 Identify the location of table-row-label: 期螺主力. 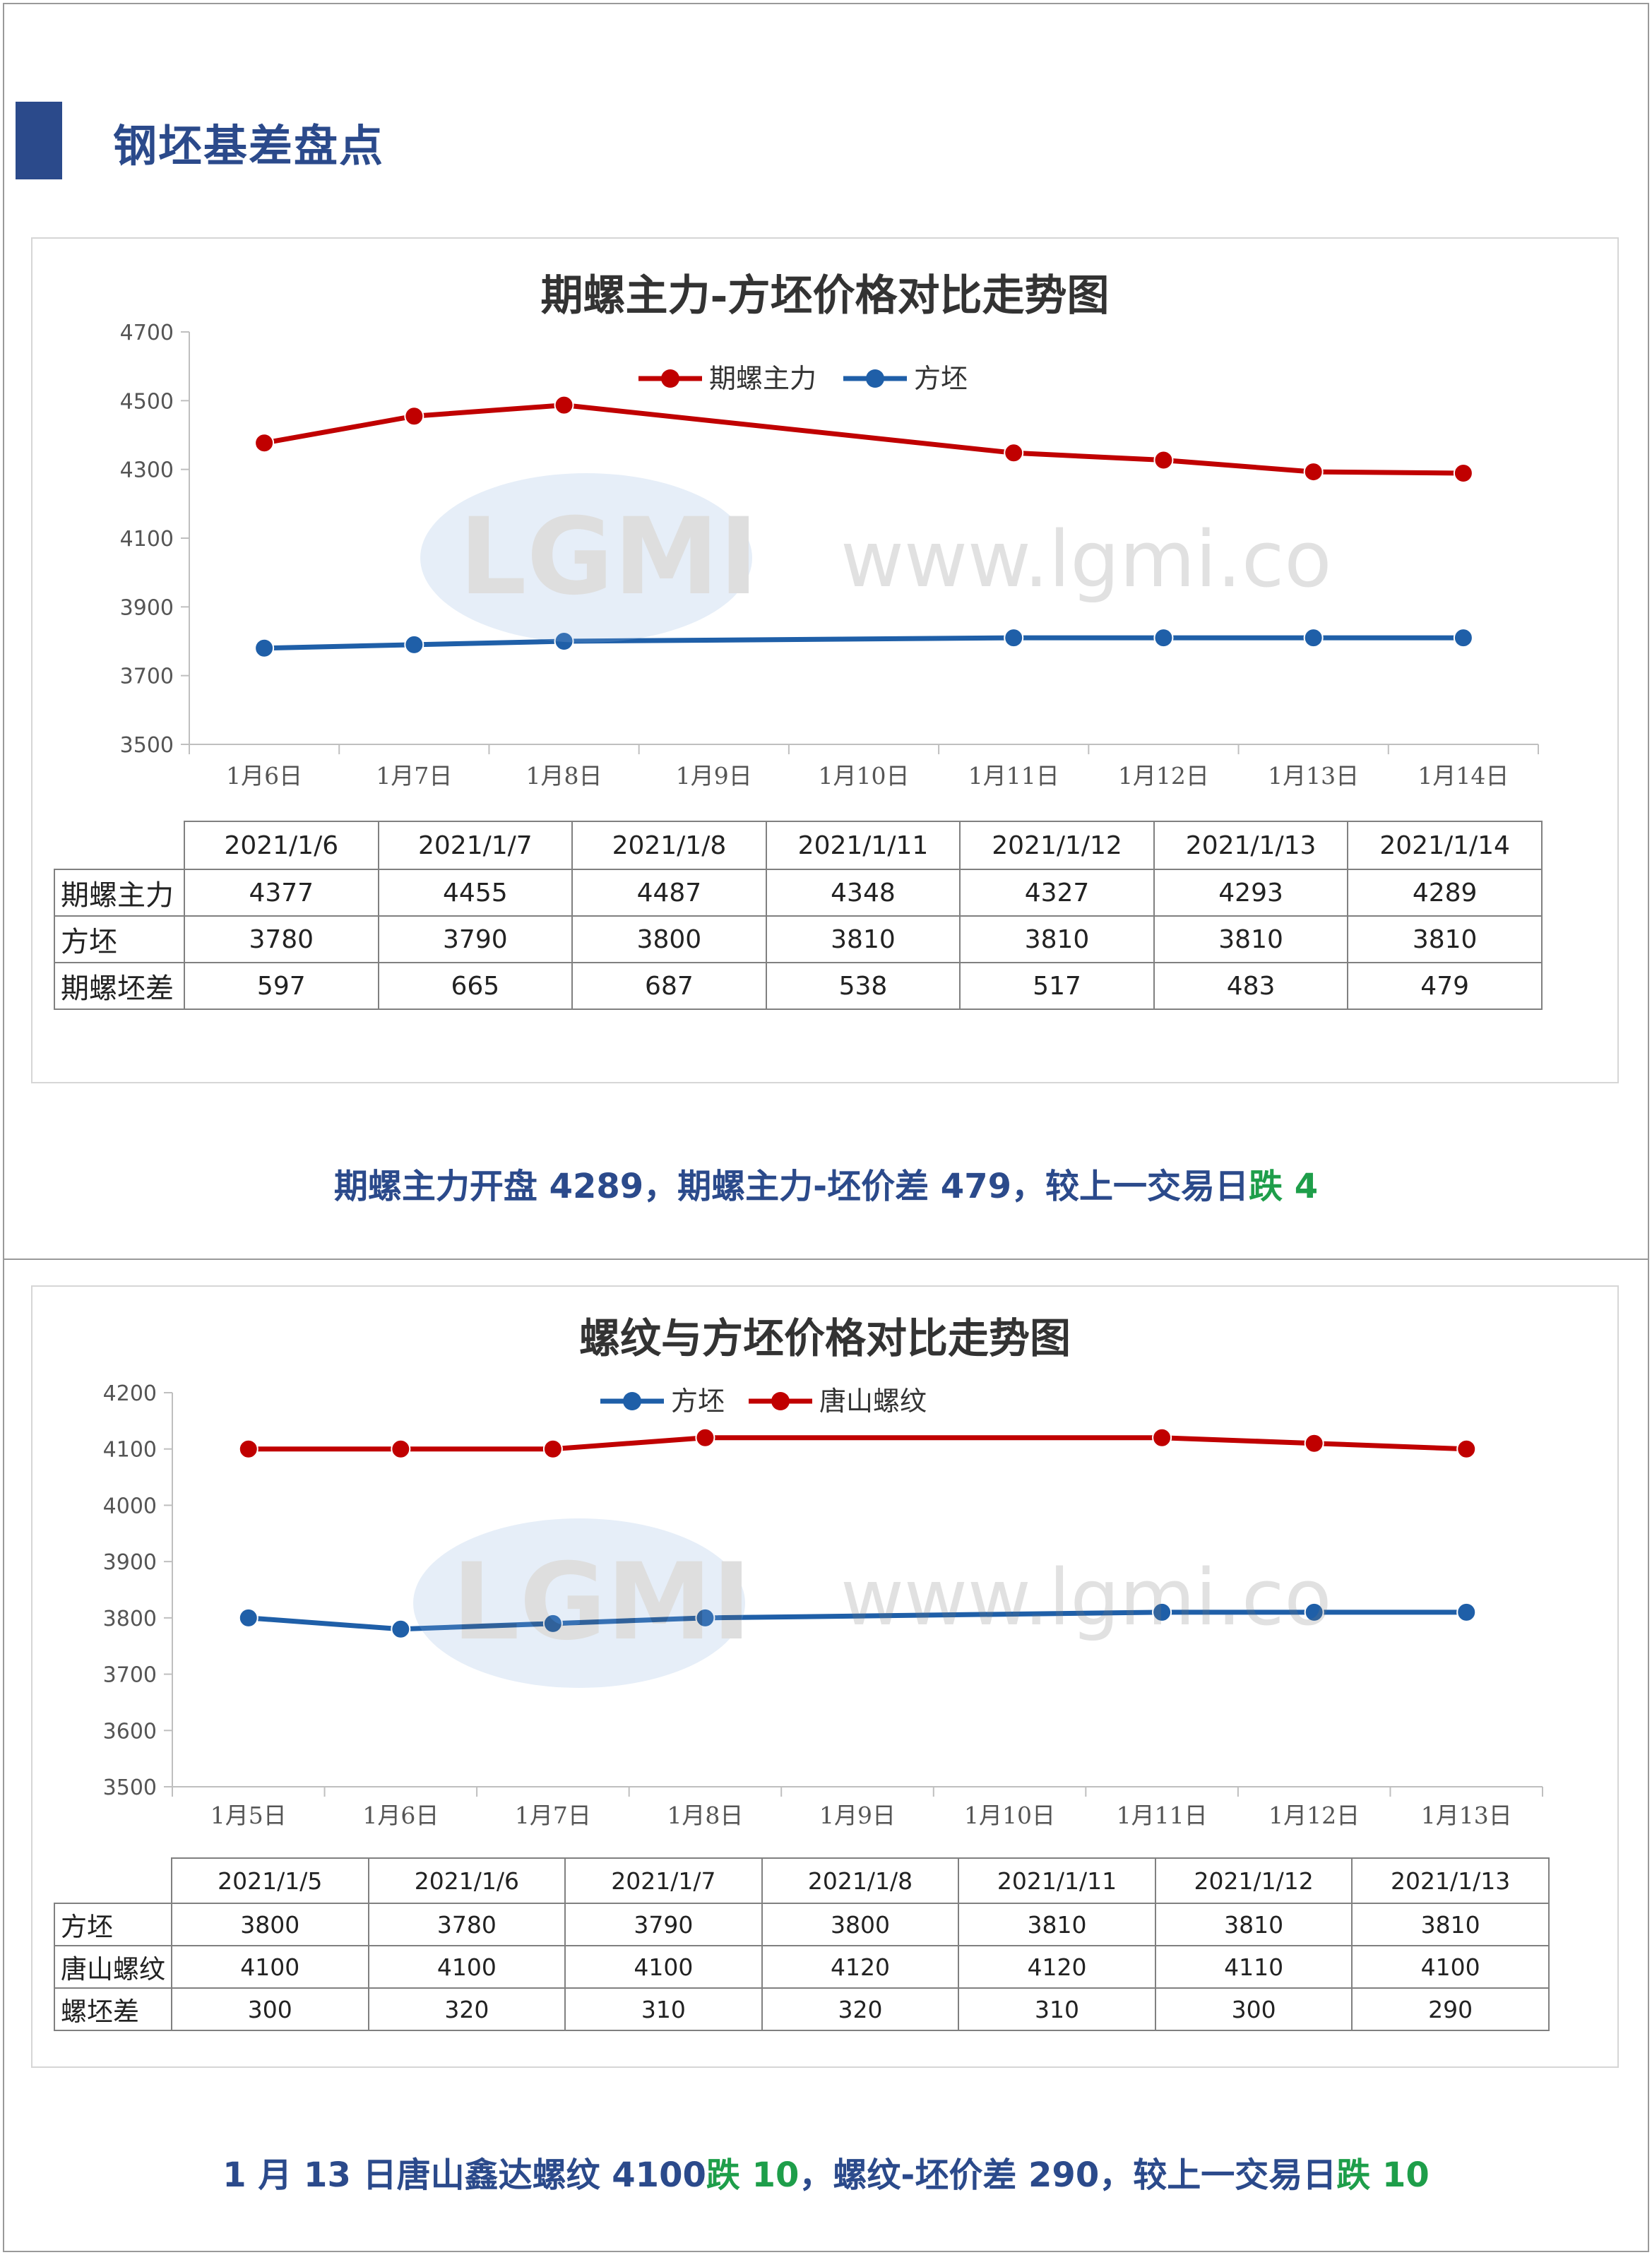
(120, 893).